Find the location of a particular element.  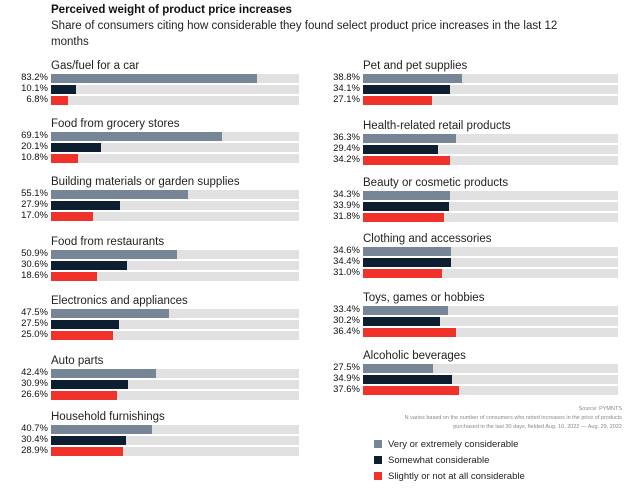

legend-swatch is located at coordinates (378, 460).